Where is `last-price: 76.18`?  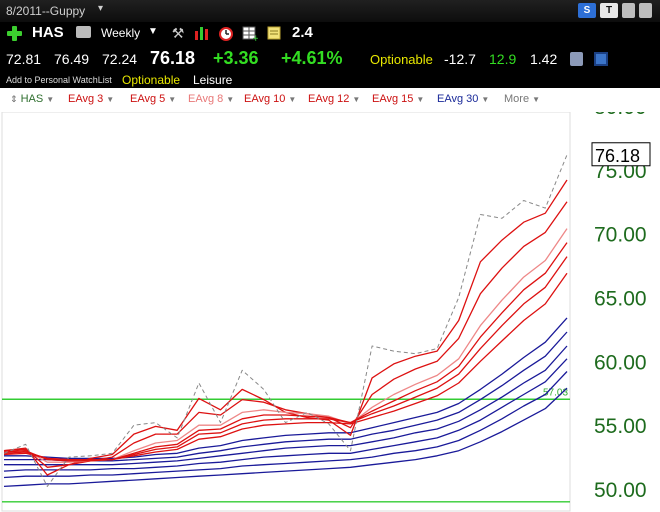 last-price: 76.18 is located at coordinates (173, 58).